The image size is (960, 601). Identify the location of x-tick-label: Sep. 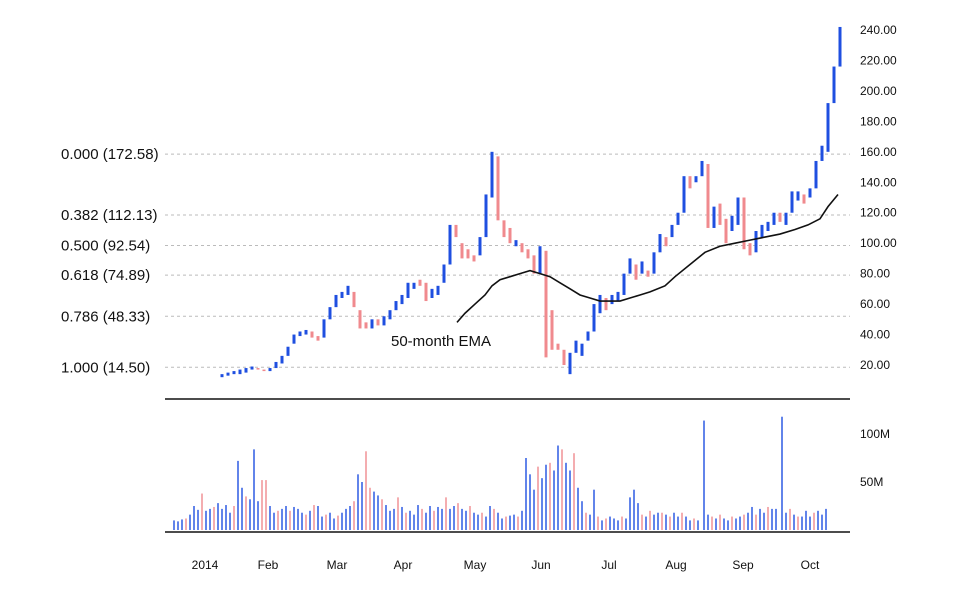
(743, 565).